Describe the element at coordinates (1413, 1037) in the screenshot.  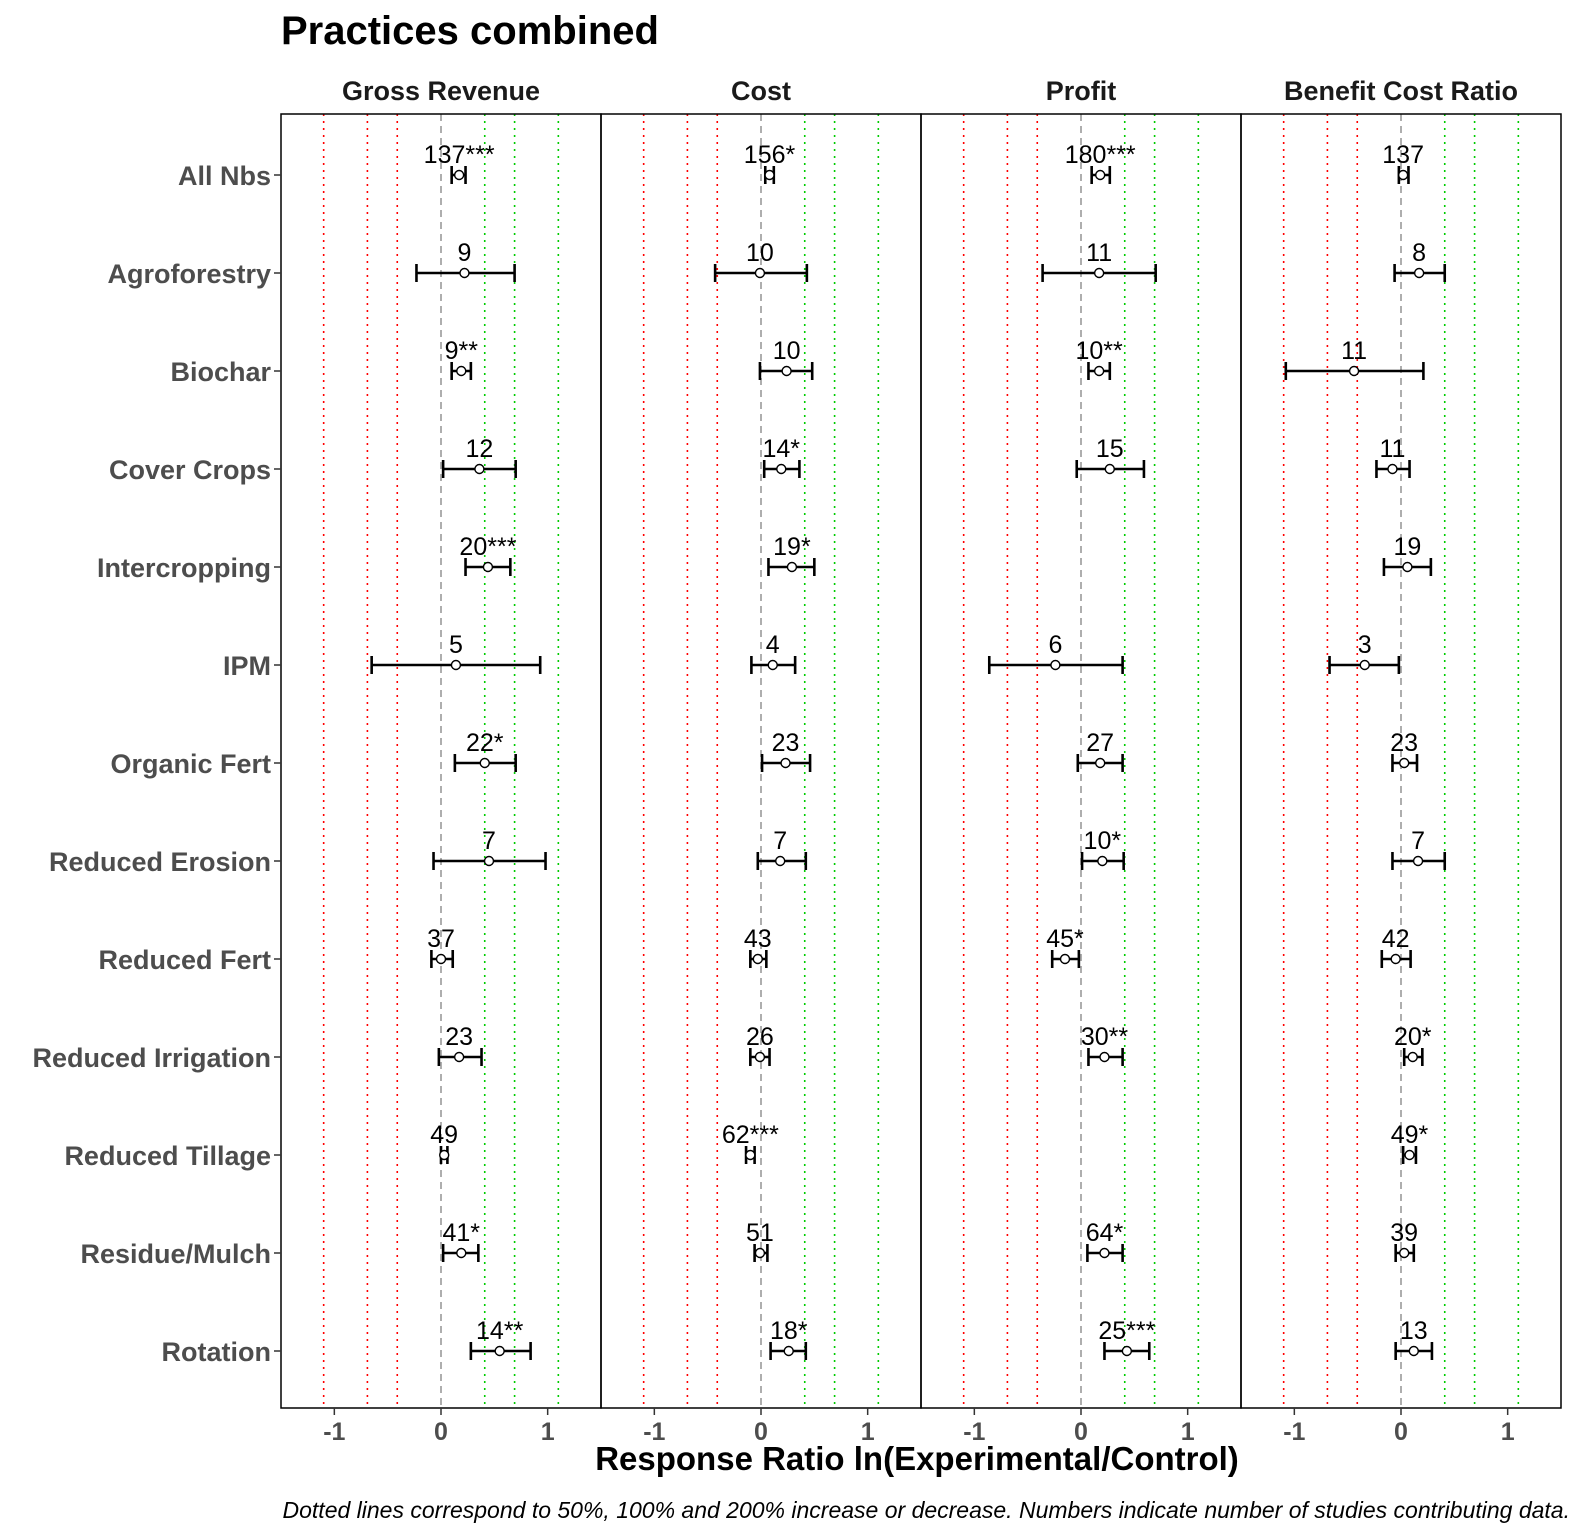
I see `study-count-label: 20*` at that location.